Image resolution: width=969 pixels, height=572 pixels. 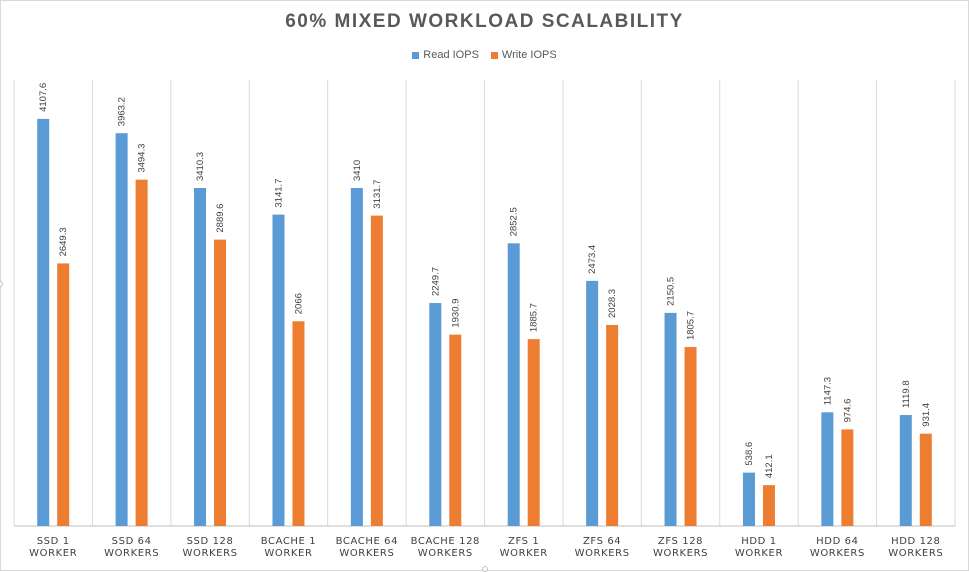 What do you see at coordinates (484, 55) in the screenshot?
I see `chart-legend: Read IOPS Write IOPS` at bounding box center [484, 55].